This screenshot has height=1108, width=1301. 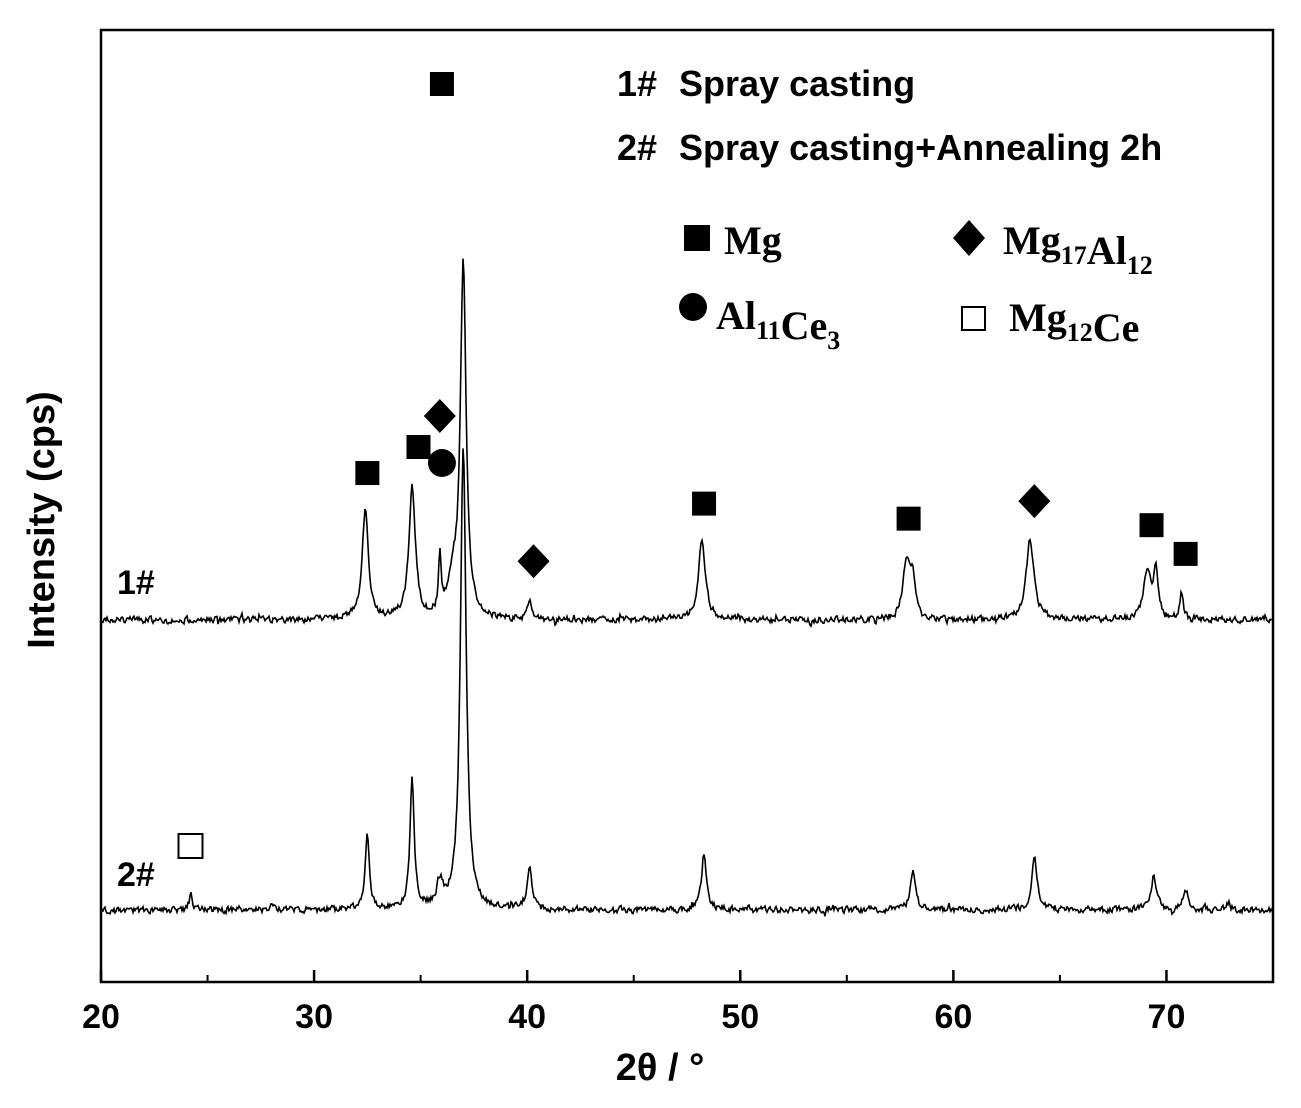 I want to click on legend-series-2: 2# Spray casting+Annealing 2h, so click(x=889, y=147).